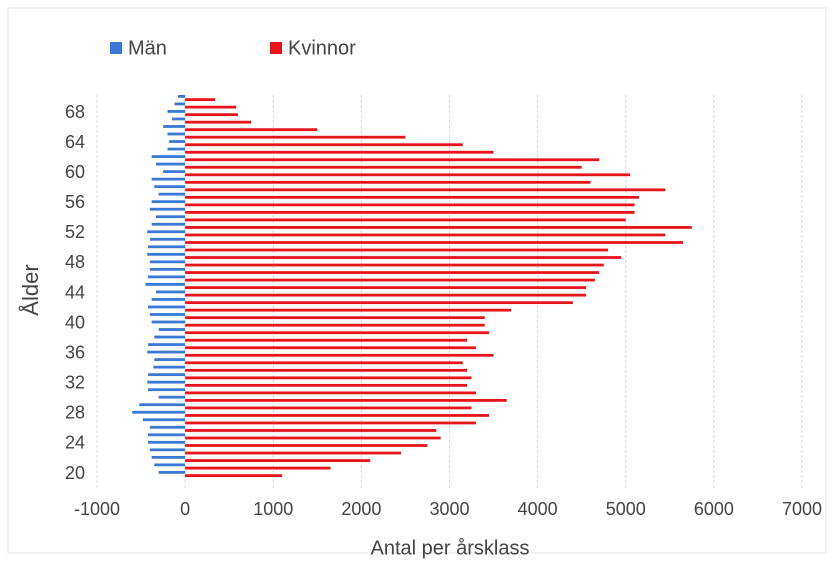  What do you see at coordinates (626, 509) in the screenshot?
I see `x-tick-label: 5000` at bounding box center [626, 509].